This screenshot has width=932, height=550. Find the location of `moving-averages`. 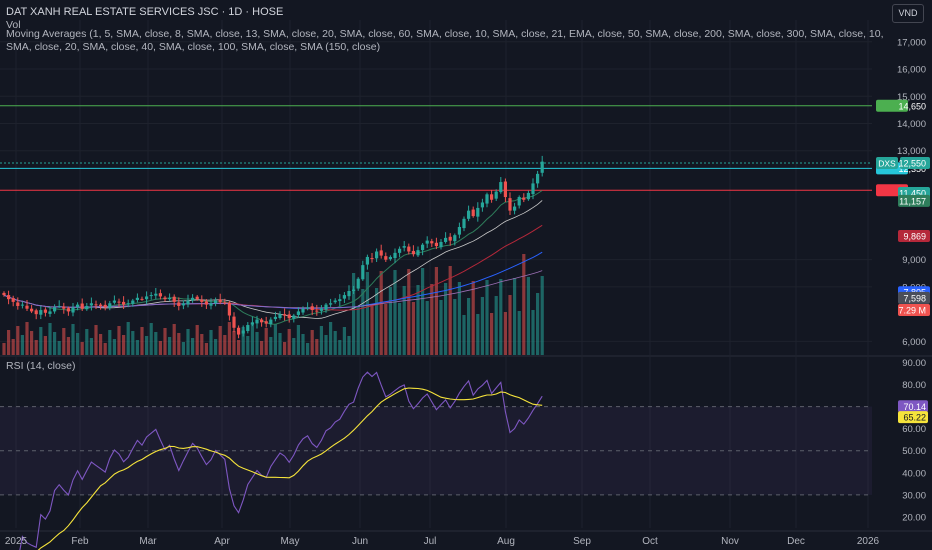

moving-averages is located at coordinates (273, 257).